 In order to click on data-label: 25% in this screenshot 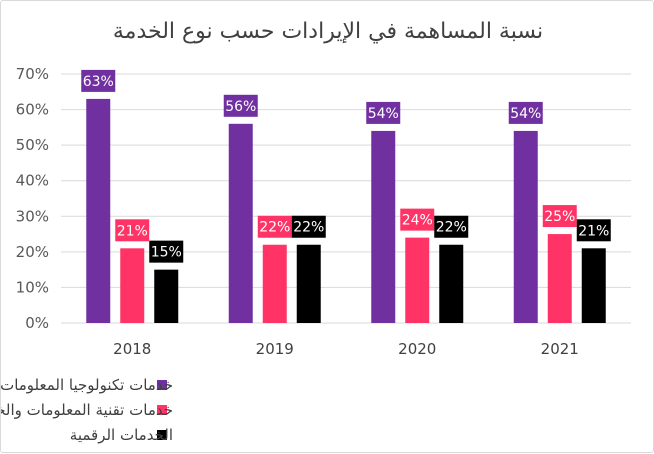, I will do `click(559, 217)`.